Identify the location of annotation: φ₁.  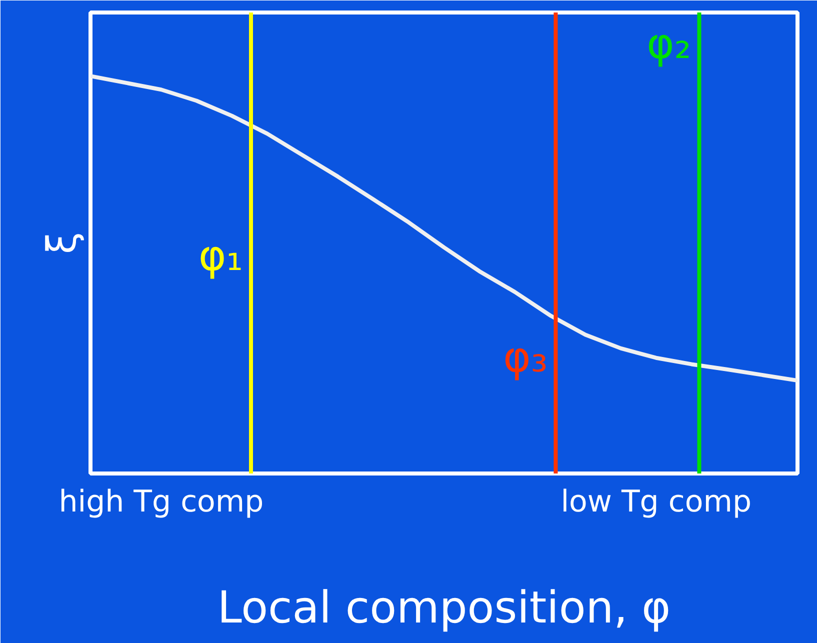
(220, 255).